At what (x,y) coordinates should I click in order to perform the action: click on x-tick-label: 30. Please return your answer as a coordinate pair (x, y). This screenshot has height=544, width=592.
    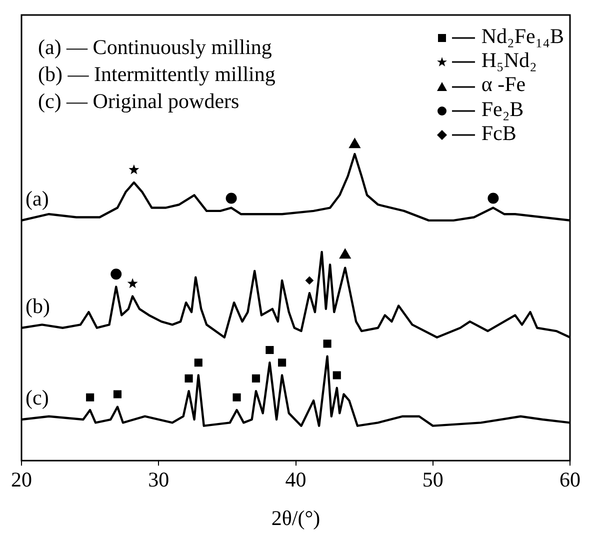
    Looking at the image, I should click on (159, 480).